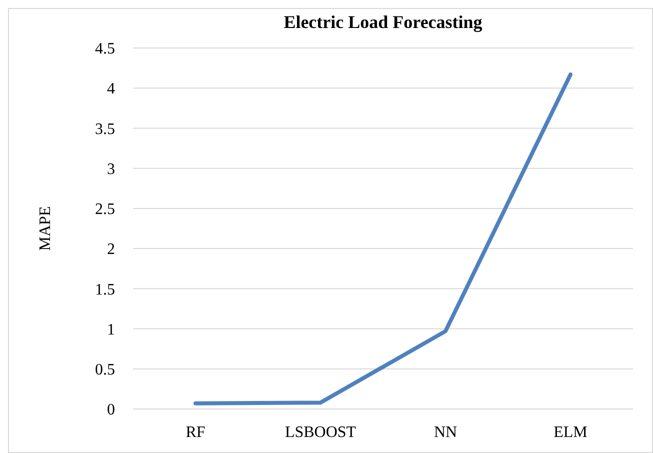 The image size is (653, 453). I want to click on x-tick-label: LSBOOST, so click(320, 432).